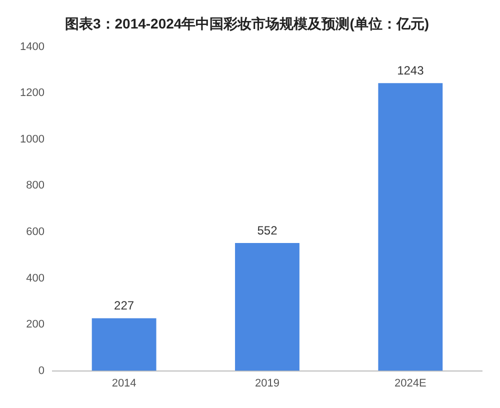 Image resolution: width=500 pixels, height=408 pixels. I want to click on y-tick-label: 1400, so click(32, 46).